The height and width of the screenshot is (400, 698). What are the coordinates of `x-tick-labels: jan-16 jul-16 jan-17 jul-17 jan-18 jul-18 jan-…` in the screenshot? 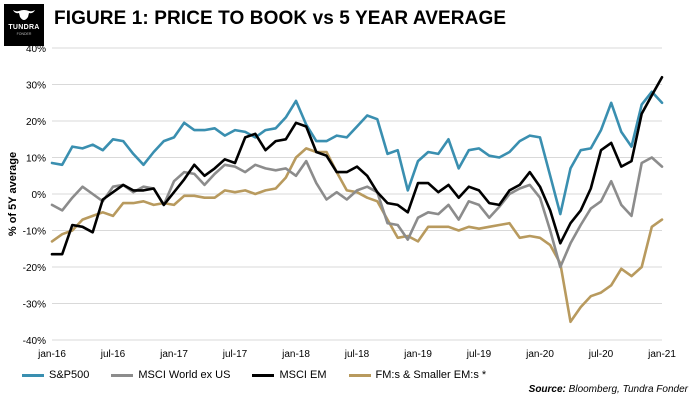 It's located at (356, 354).